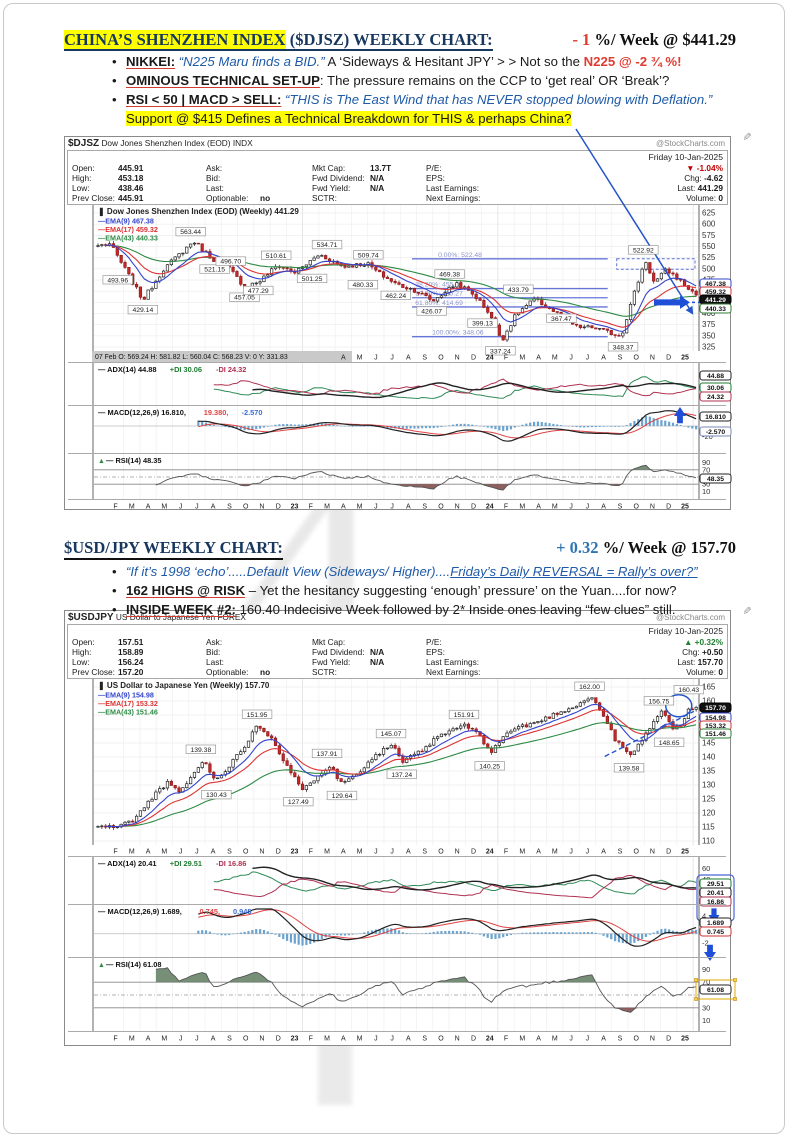 Image resolution: width=788 pixels, height=1138 pixels. I want to click on svg-text: 160, so click(709, 701).